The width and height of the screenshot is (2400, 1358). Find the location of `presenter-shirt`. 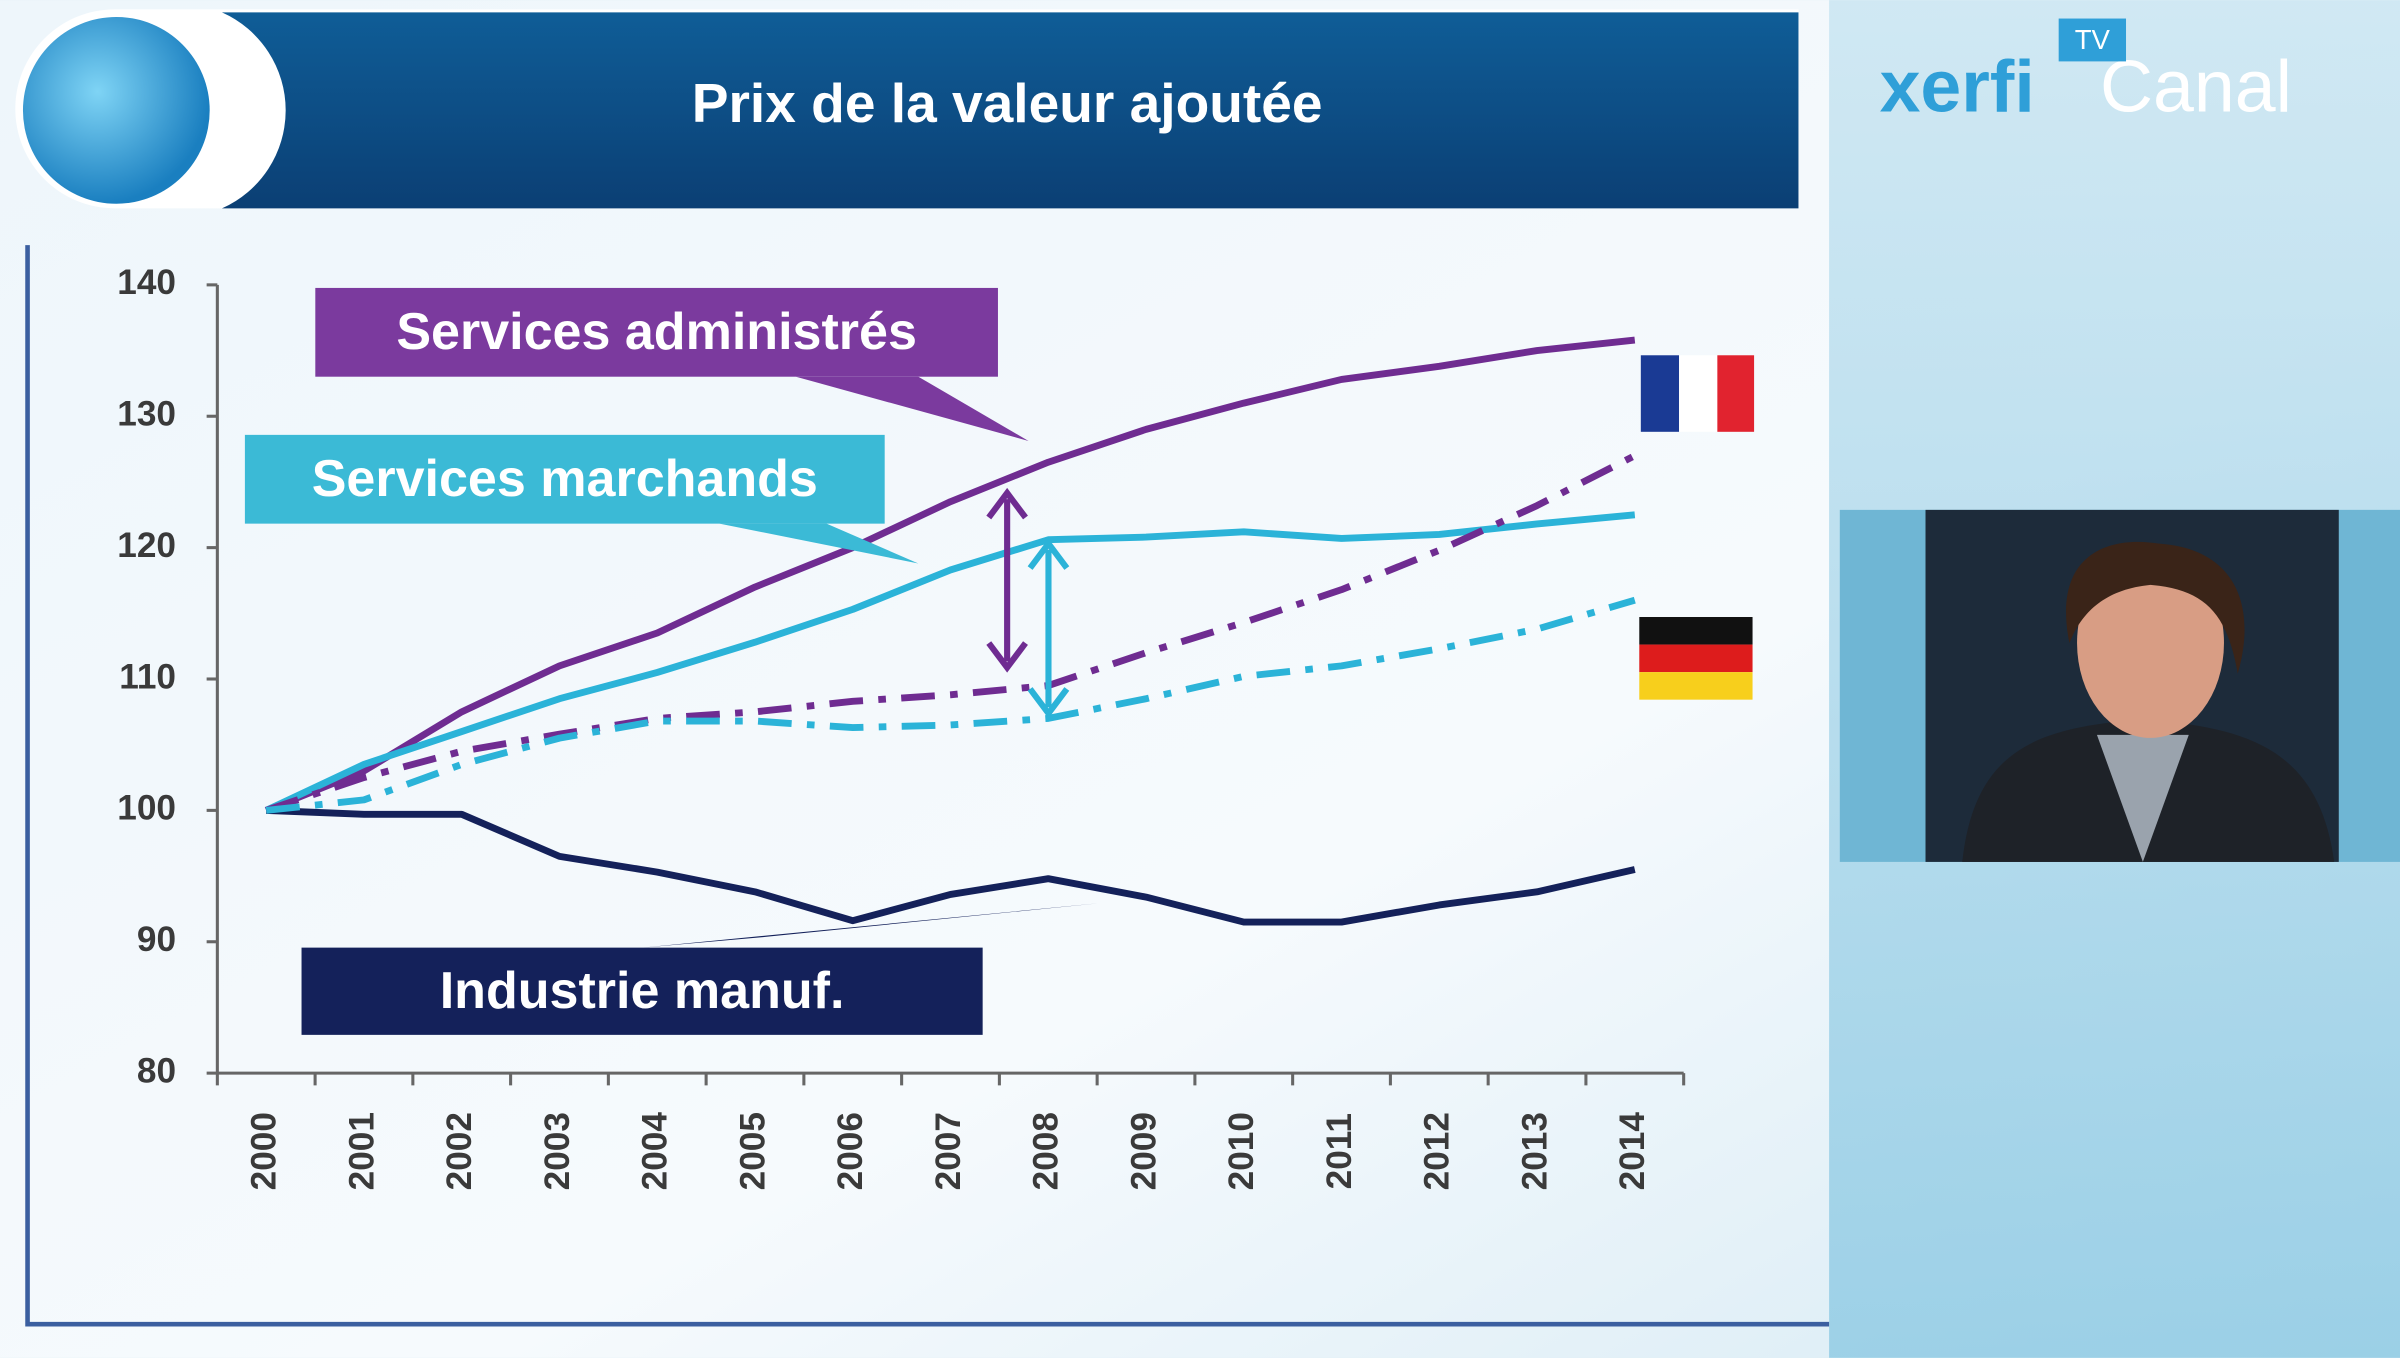

presenter-shirt is located at coordinates (2142, 798).